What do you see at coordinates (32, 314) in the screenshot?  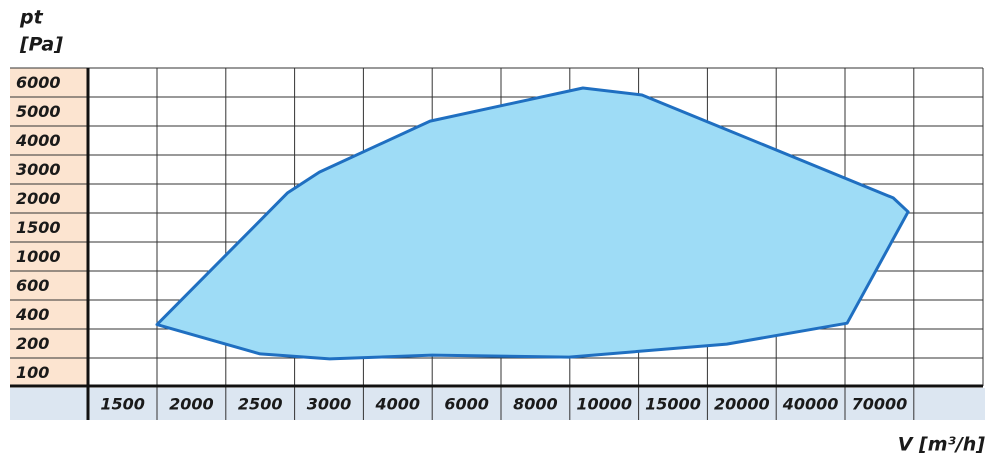 I see `y-tick-label: 400` at bounding box center [32, 314].